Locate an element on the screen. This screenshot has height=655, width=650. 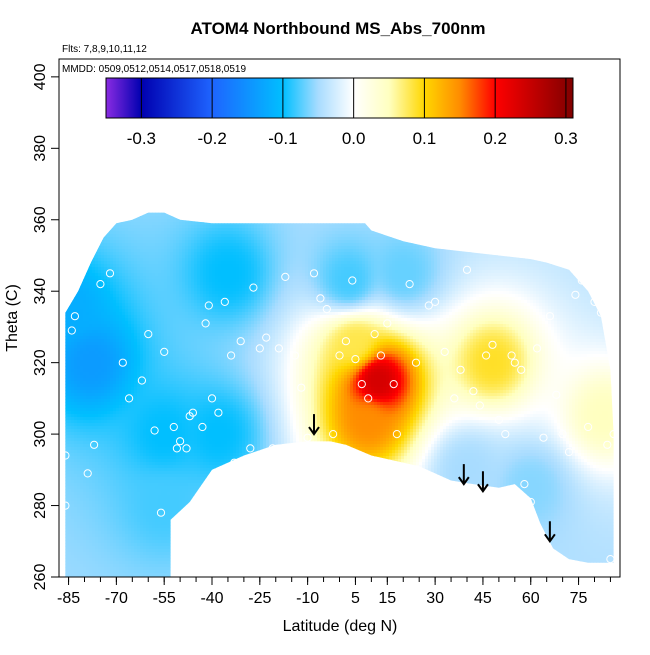
dates-label: MMDD: 0509,0512,0514,0517,0518,0519 is located at coordinates (154, 69).